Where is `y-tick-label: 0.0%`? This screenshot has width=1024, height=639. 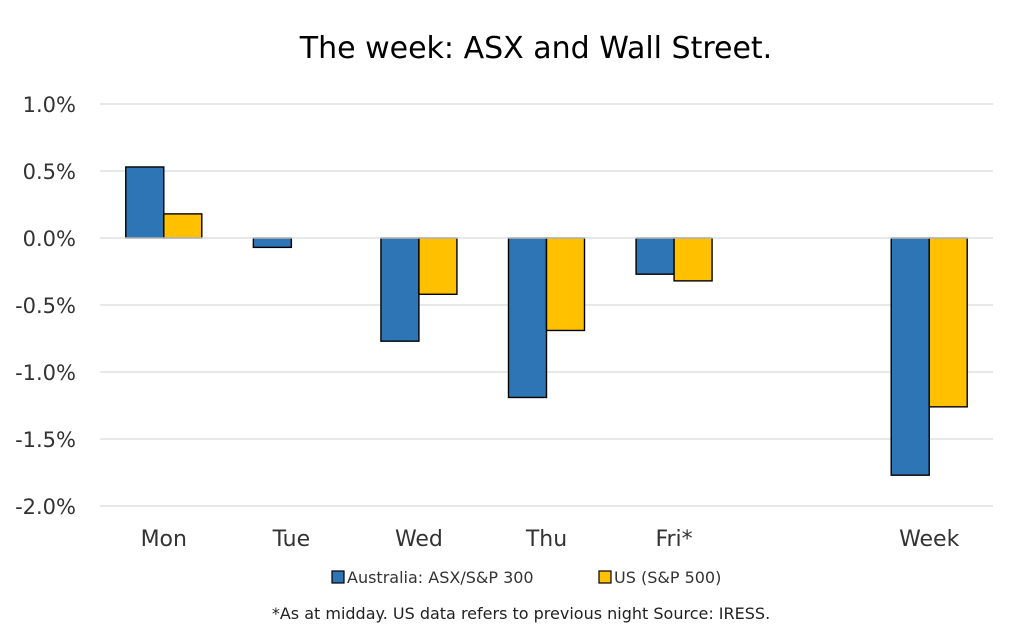
y-tick-label: 0.0% is located at coordinates (49, 239).